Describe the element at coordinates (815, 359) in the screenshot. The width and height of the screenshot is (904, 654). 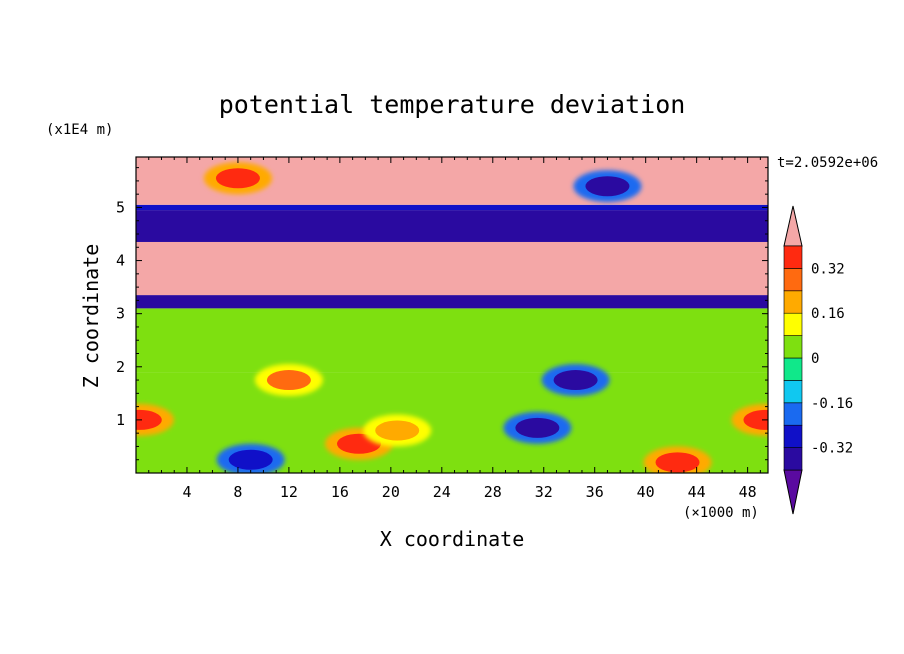
I see `colorbar-label: 0` at that location.